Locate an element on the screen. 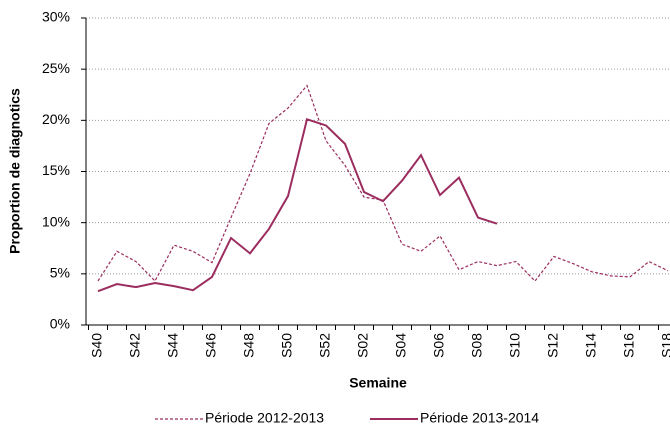 This screenshot has width=670, height=432. y-tick-label: 15% is located at coordinates (56, 170).